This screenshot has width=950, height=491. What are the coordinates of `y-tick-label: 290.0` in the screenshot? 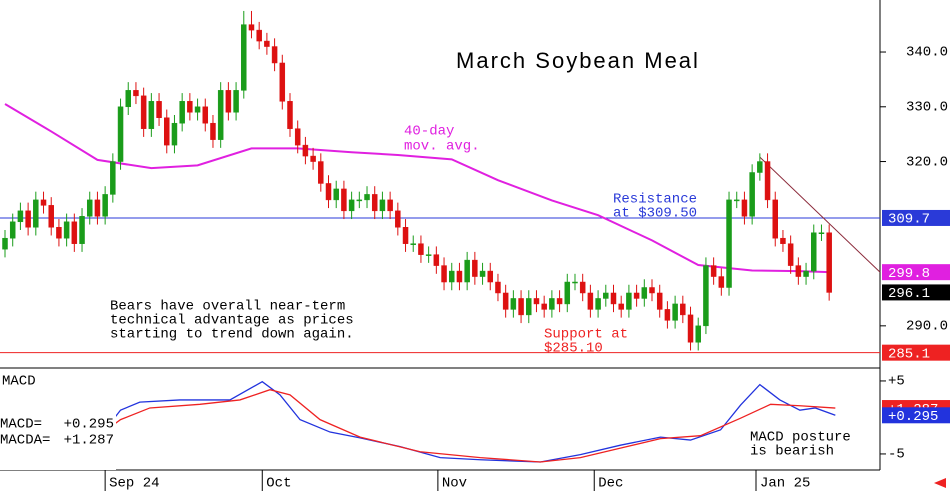 It's located at (927, 327).